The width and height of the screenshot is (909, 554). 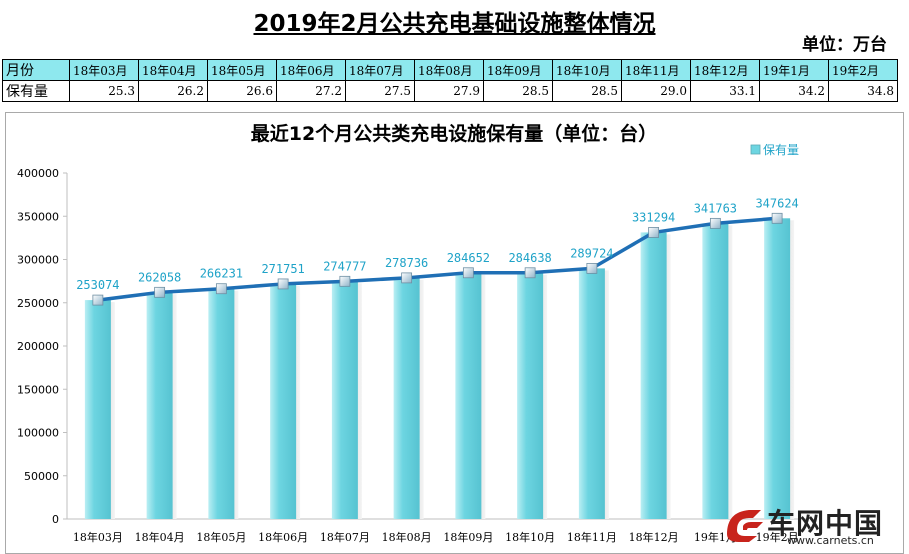 I want to click on value-cell: 26.6, so click(x=242, y=91).